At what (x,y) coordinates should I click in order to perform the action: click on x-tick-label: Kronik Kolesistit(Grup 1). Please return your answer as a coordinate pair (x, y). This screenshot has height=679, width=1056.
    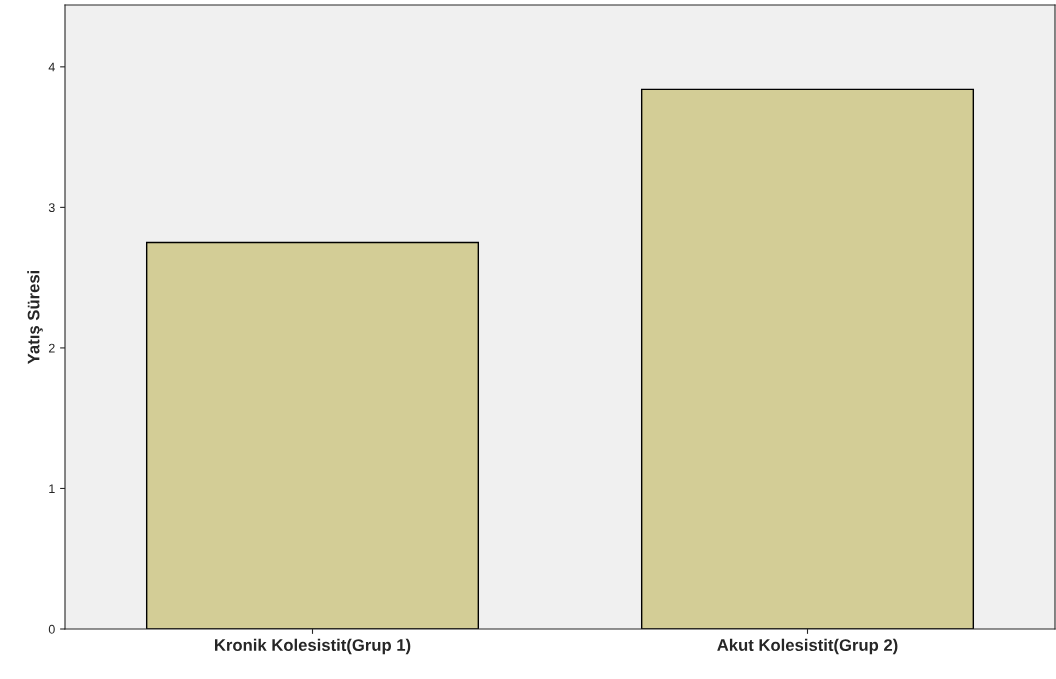
    Looking at the image, I should click on (313, 646).